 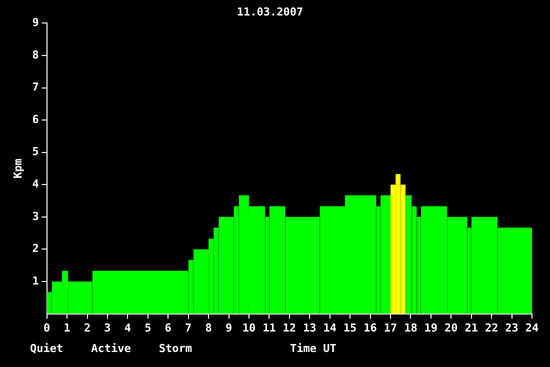 What do you see at coordinates (175, 348) in the screenshot?
I see `text: Storm` at bounding box center [175, 348].